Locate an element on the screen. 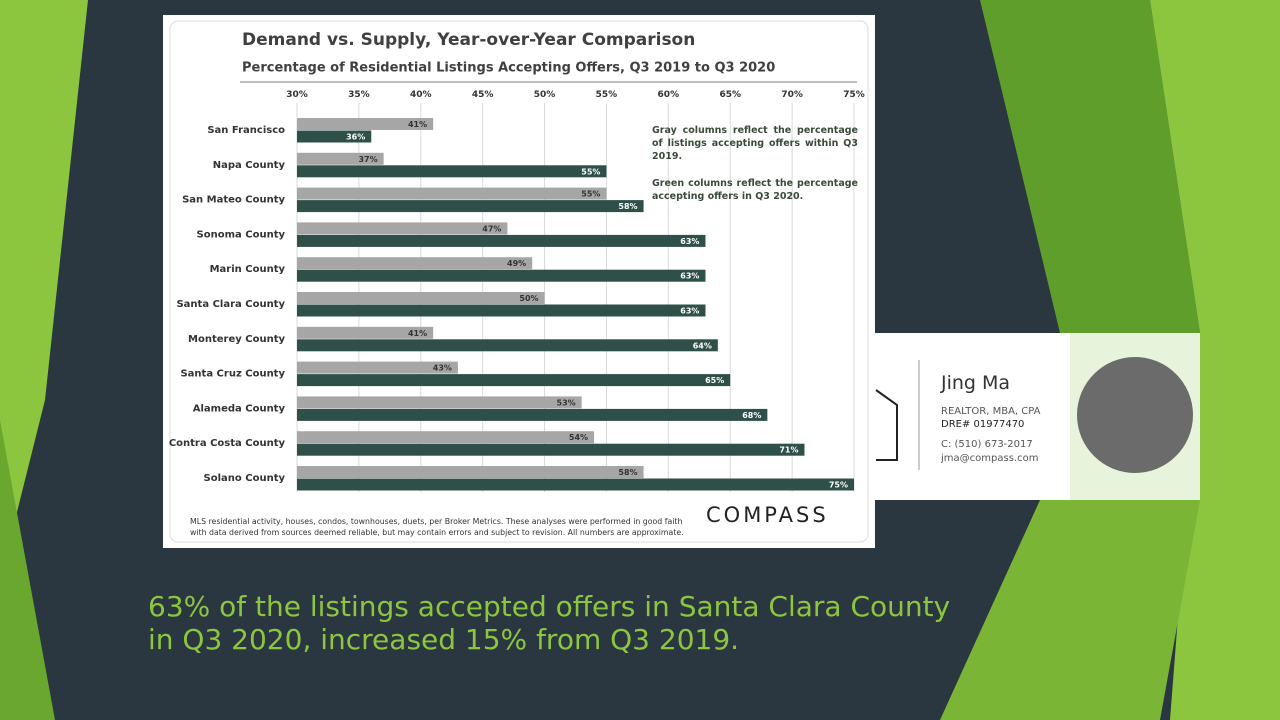 The image size is (1280, 720). y-tick-label: Santa Cruz County is located at coordinates (232, 374).